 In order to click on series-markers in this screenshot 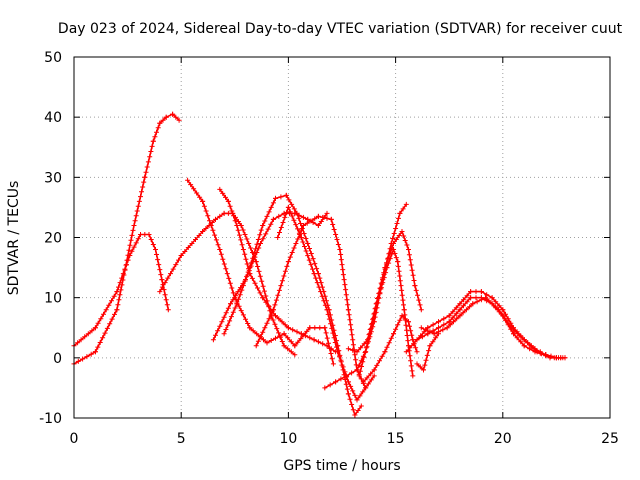, I will do `click(315, 302)`.